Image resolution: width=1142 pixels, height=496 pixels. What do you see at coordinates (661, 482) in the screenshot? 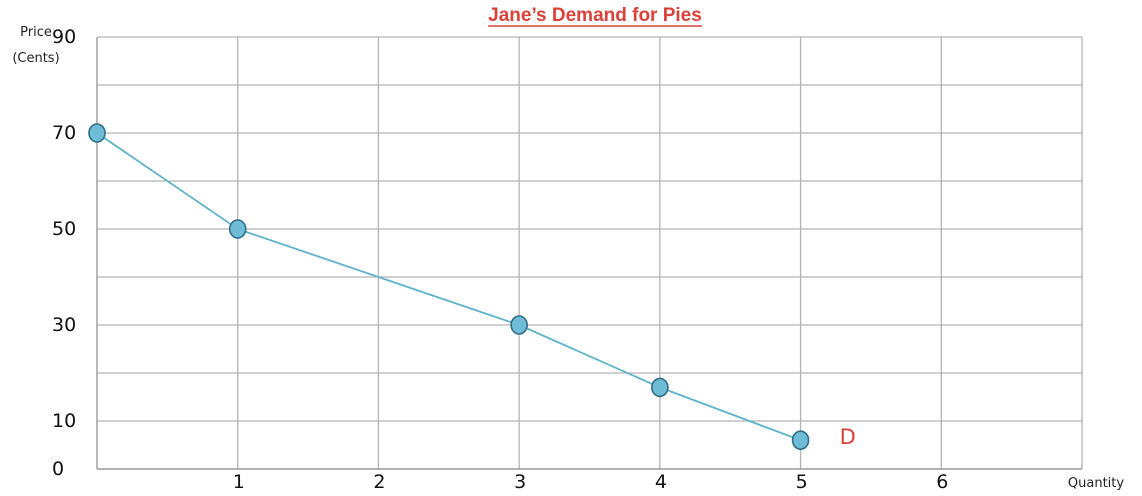
I see `x-tick-label-4: 4` at bounding box center [661, 482].